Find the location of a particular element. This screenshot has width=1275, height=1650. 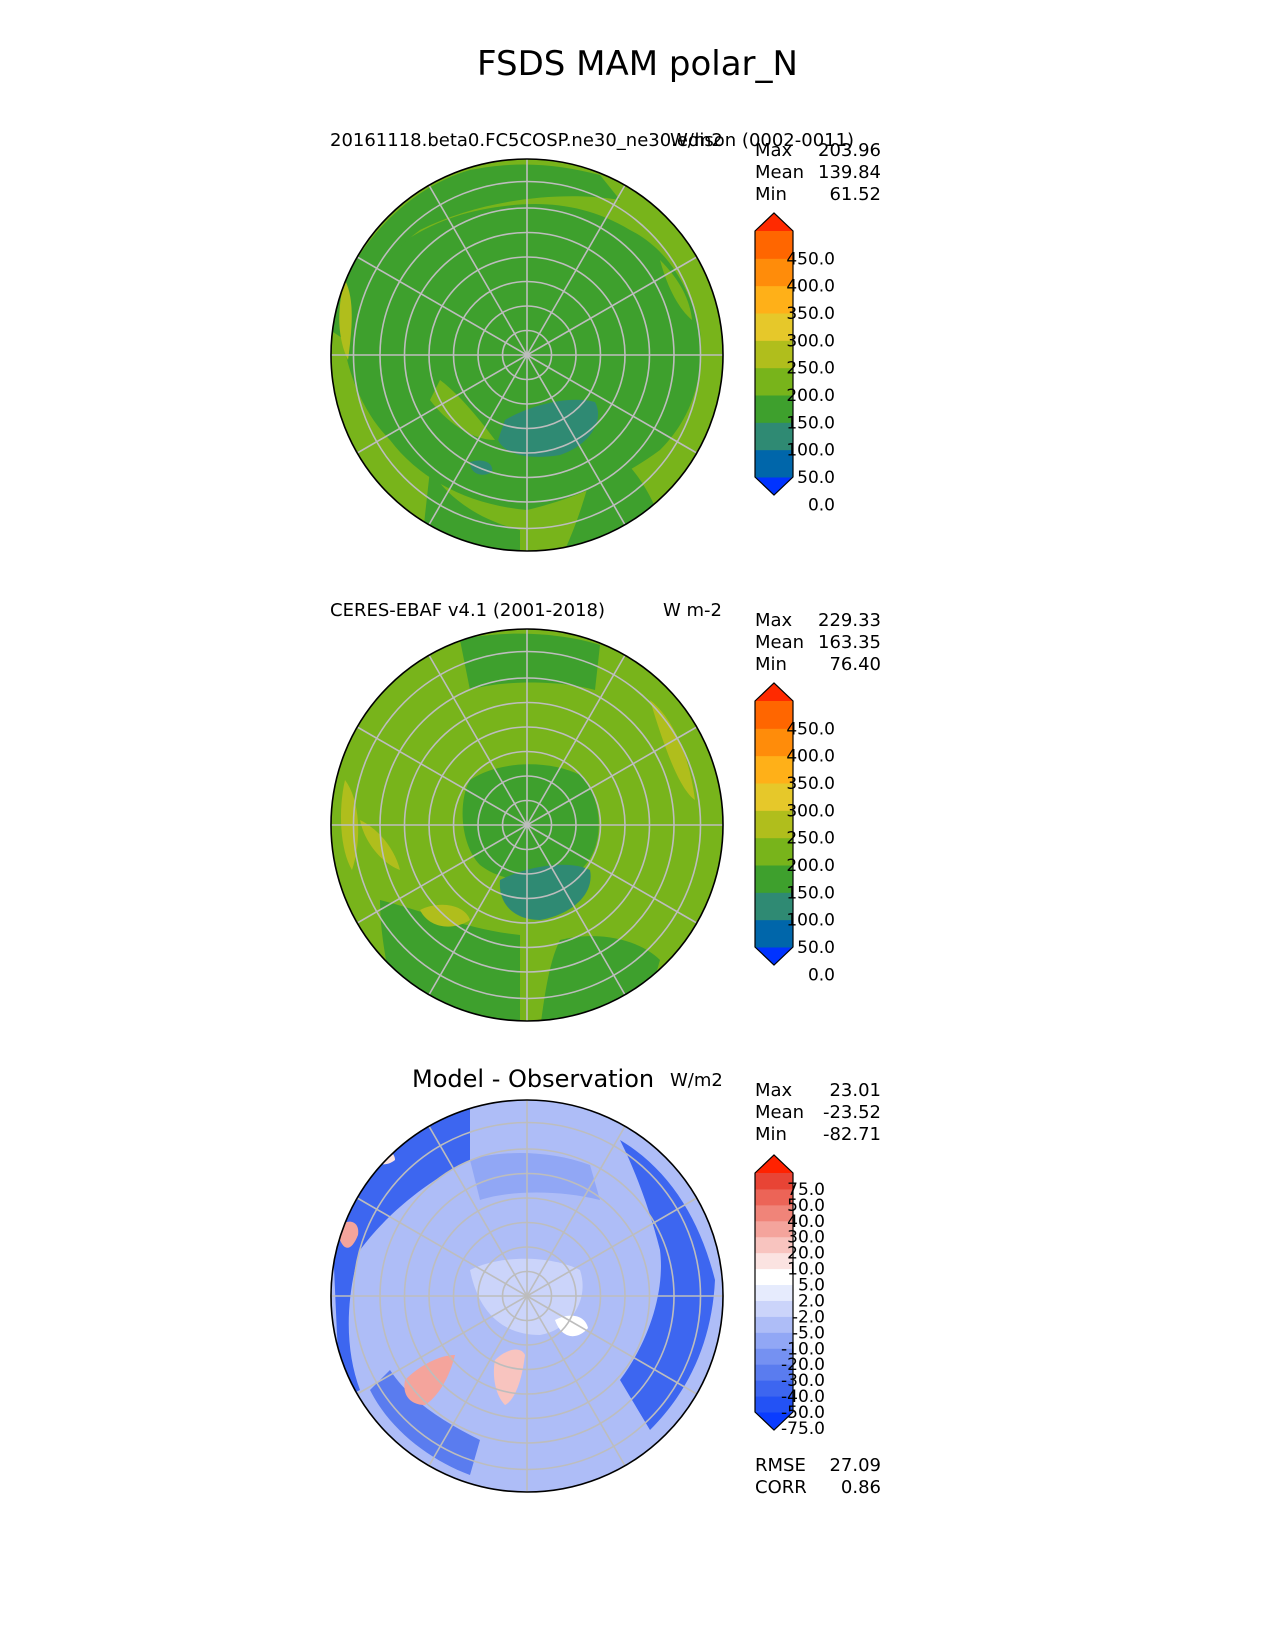

colorbar-tick-label: -2.0 is located at coordinates (808, 1317).